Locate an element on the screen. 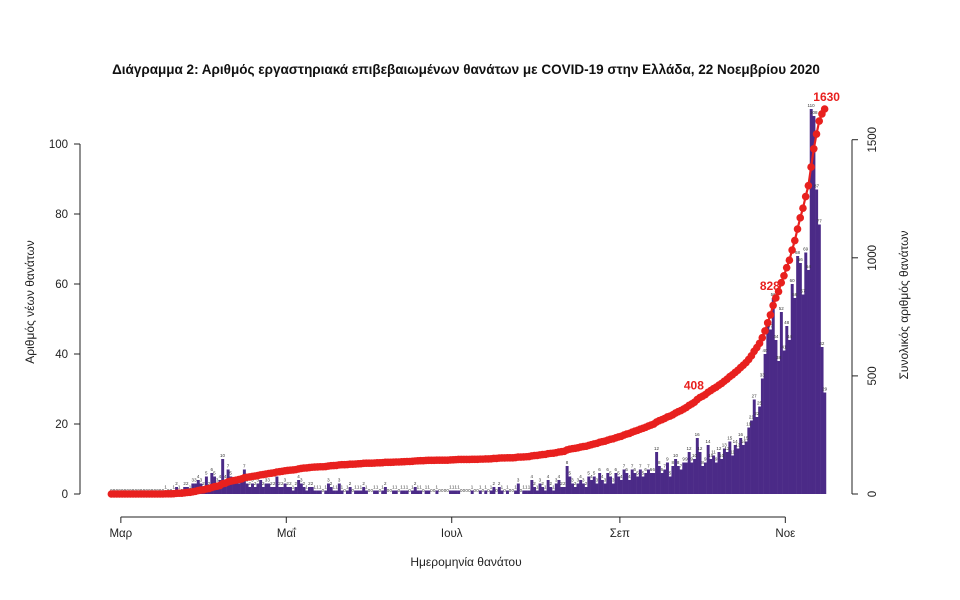  bar-value-label: 5 is located at coordinates (670, 473).